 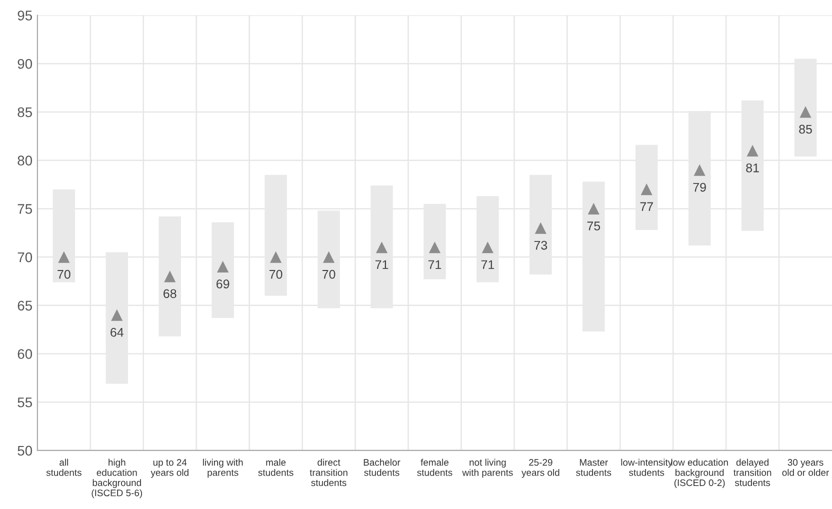 What do you see at coordinates (541, 245) in the screenshot?
I see `data-label: 73` at bounding box center [541, 245].